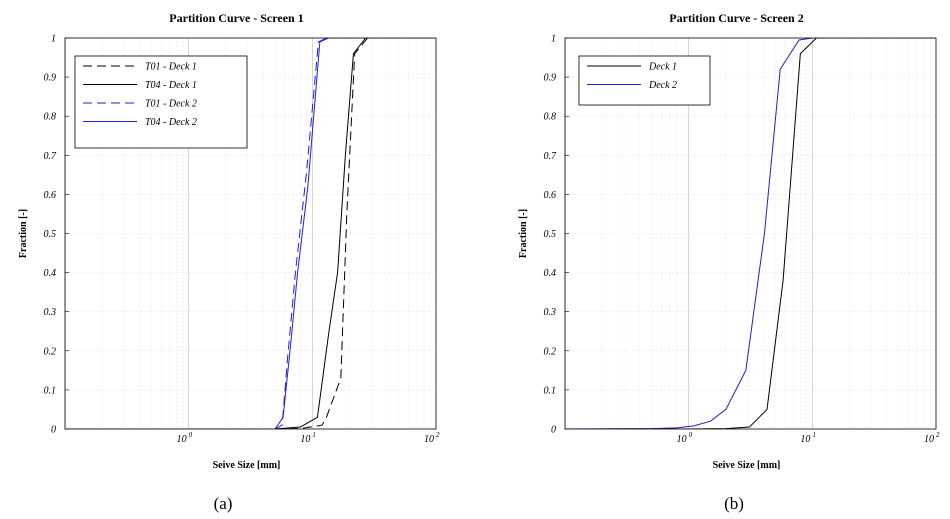 Image resolution: width=950 pixels, height=519 pixels. I want to click on legend-entry-label: T01 - Deck 2, so click(171, 104).